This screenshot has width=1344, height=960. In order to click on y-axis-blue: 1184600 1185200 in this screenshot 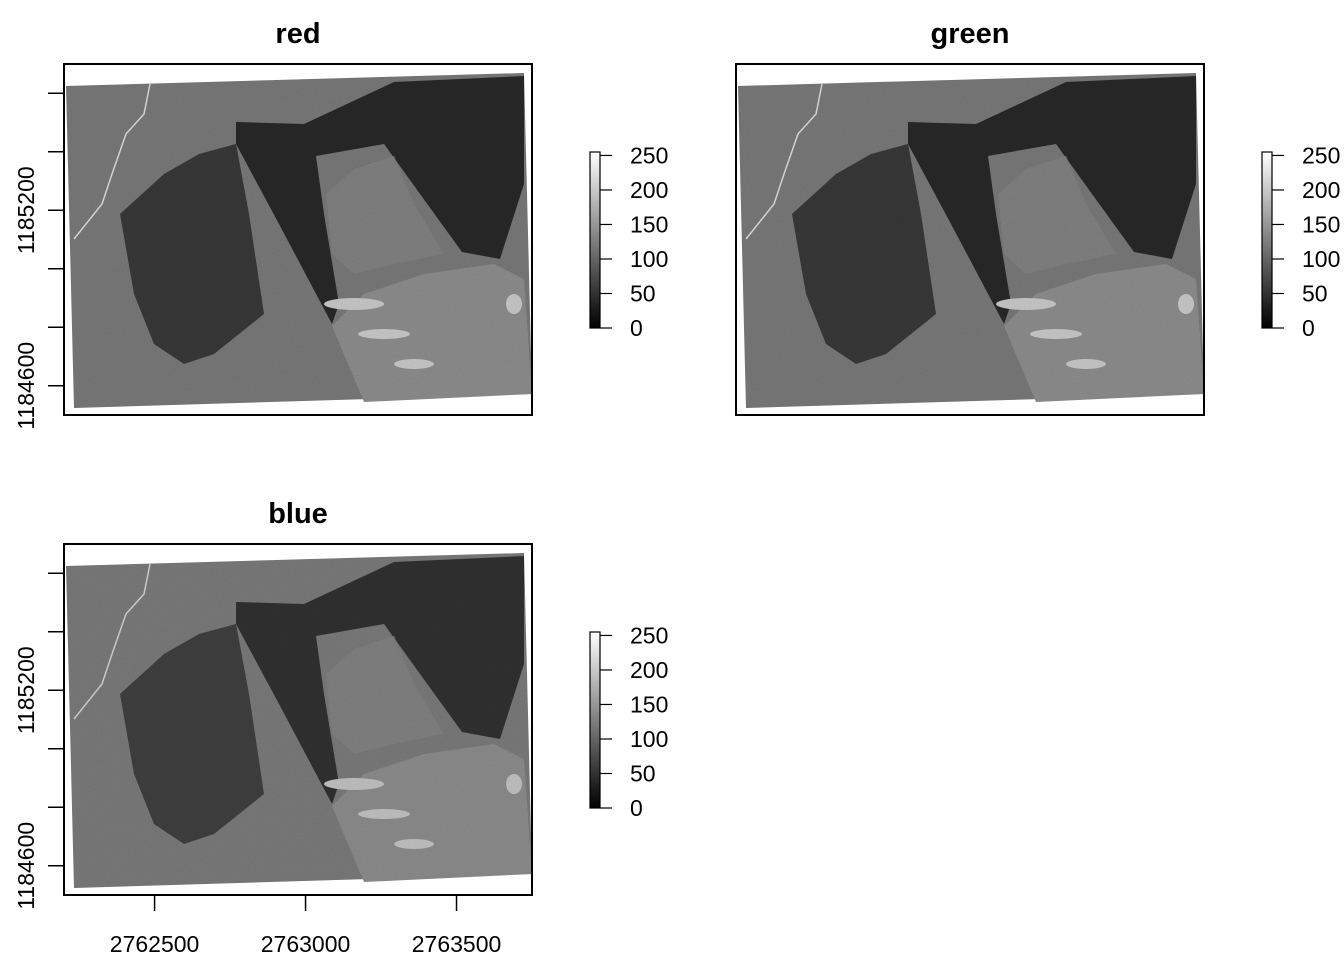, I will do `click(38, 741)`.